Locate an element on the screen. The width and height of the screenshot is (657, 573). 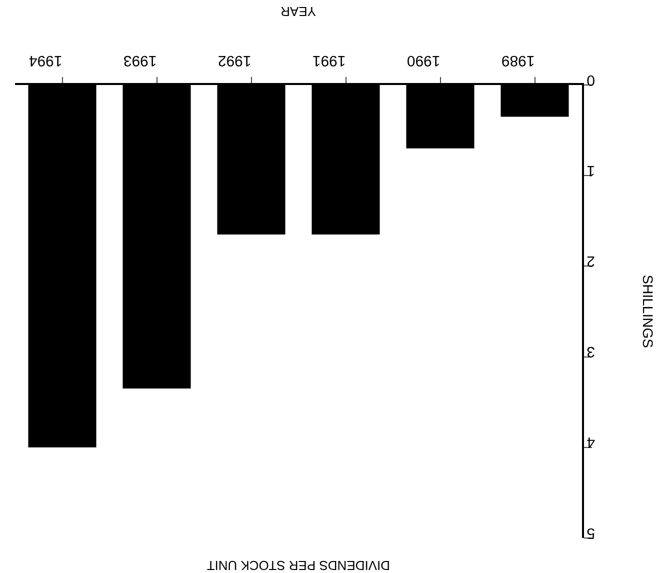
x-tick-label: 1993 is located at coordinates (140, 60).